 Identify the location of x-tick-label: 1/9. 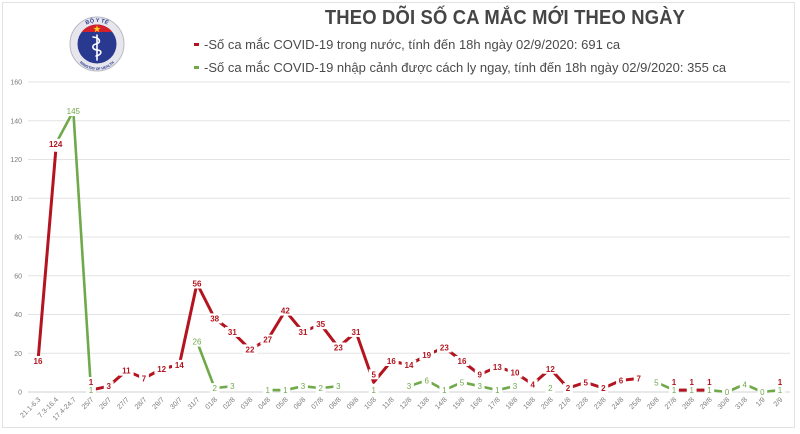
(761, 402).